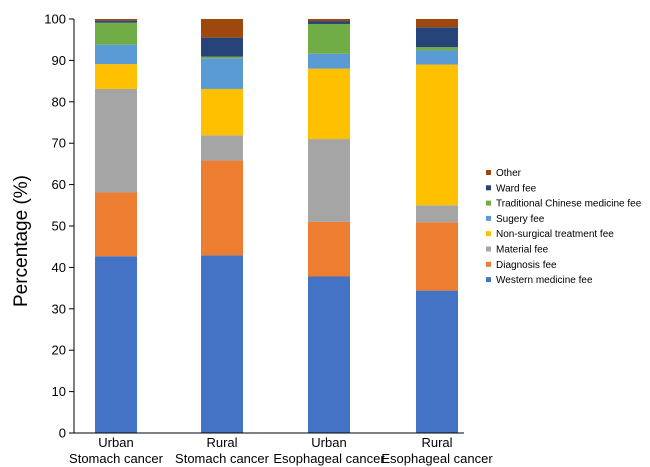  Describe the element at coordinates (59, 101) in the screenshot. I see `y-tick-label: 80` at that location.